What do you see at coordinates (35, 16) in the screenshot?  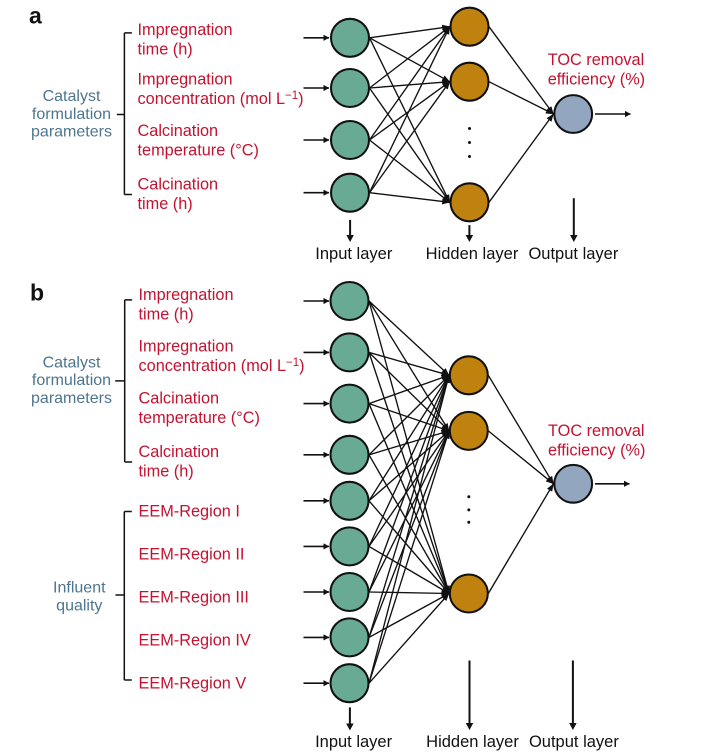 I see `svg-text: a` at bounding box center [35, 16].